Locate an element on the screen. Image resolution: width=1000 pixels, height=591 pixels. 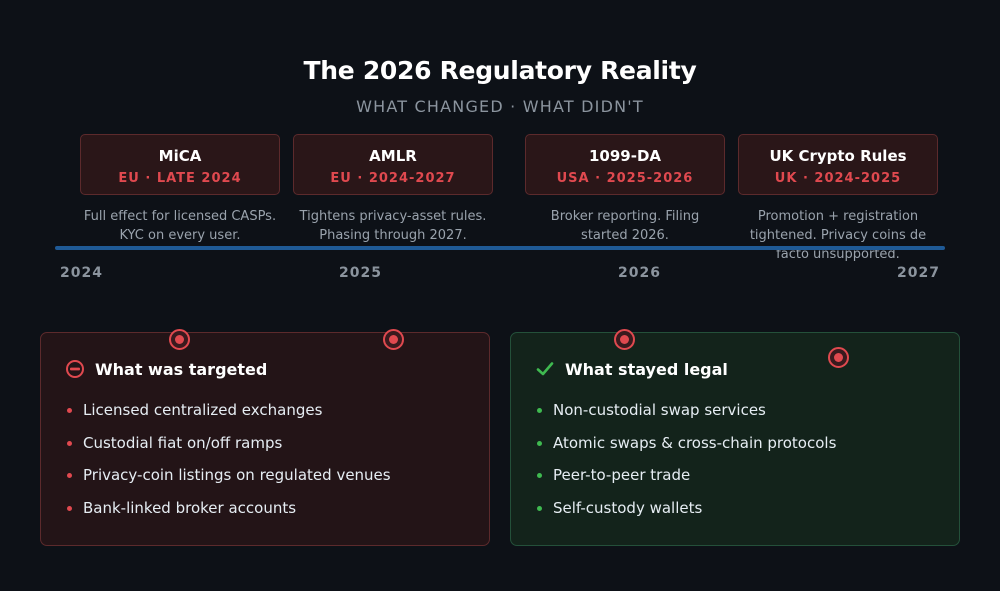
list-item: Atomic swaps & cross-chain protocols is located at coordinates (686, 450).